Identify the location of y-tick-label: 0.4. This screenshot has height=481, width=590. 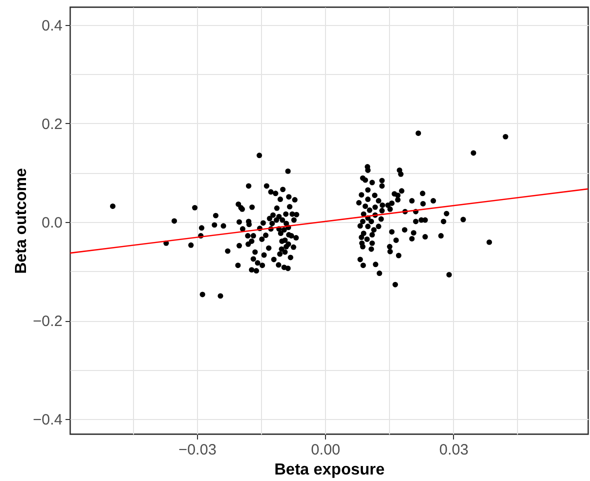
(52, 25).